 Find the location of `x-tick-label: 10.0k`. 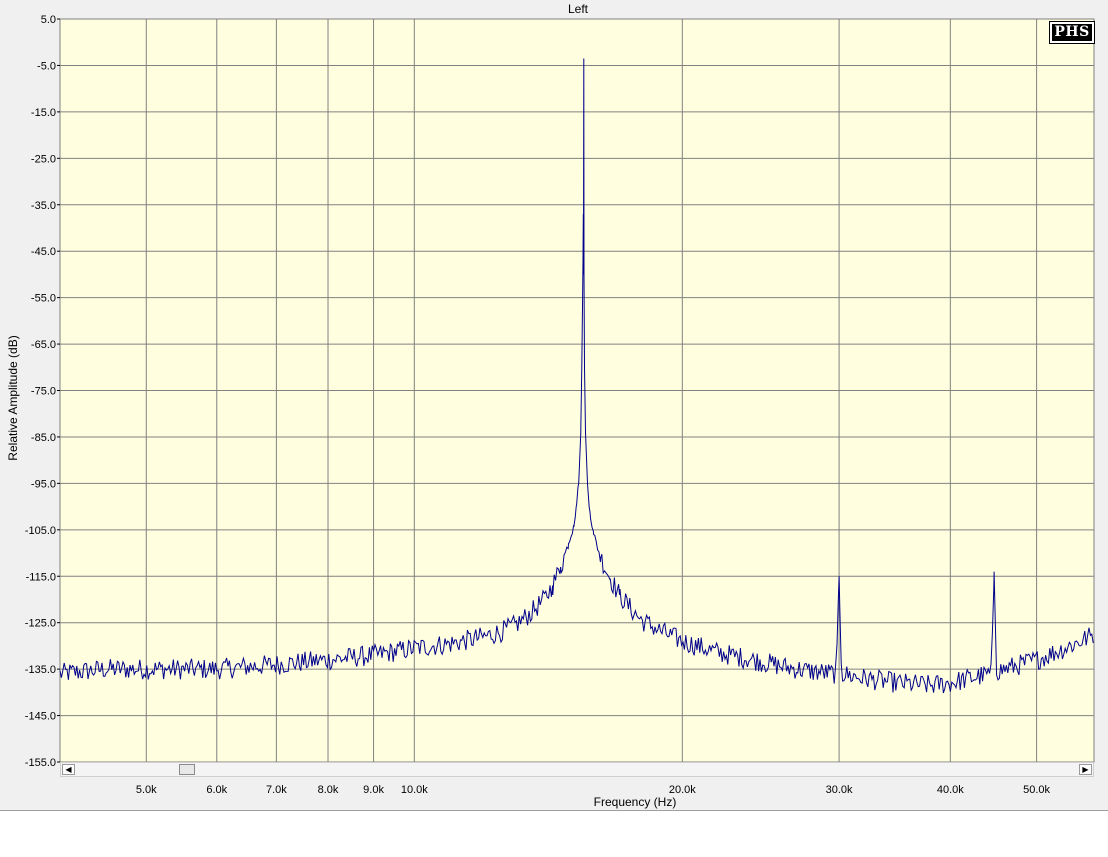

x-tick-label: 10.0k is located at coordinates (414, 790).